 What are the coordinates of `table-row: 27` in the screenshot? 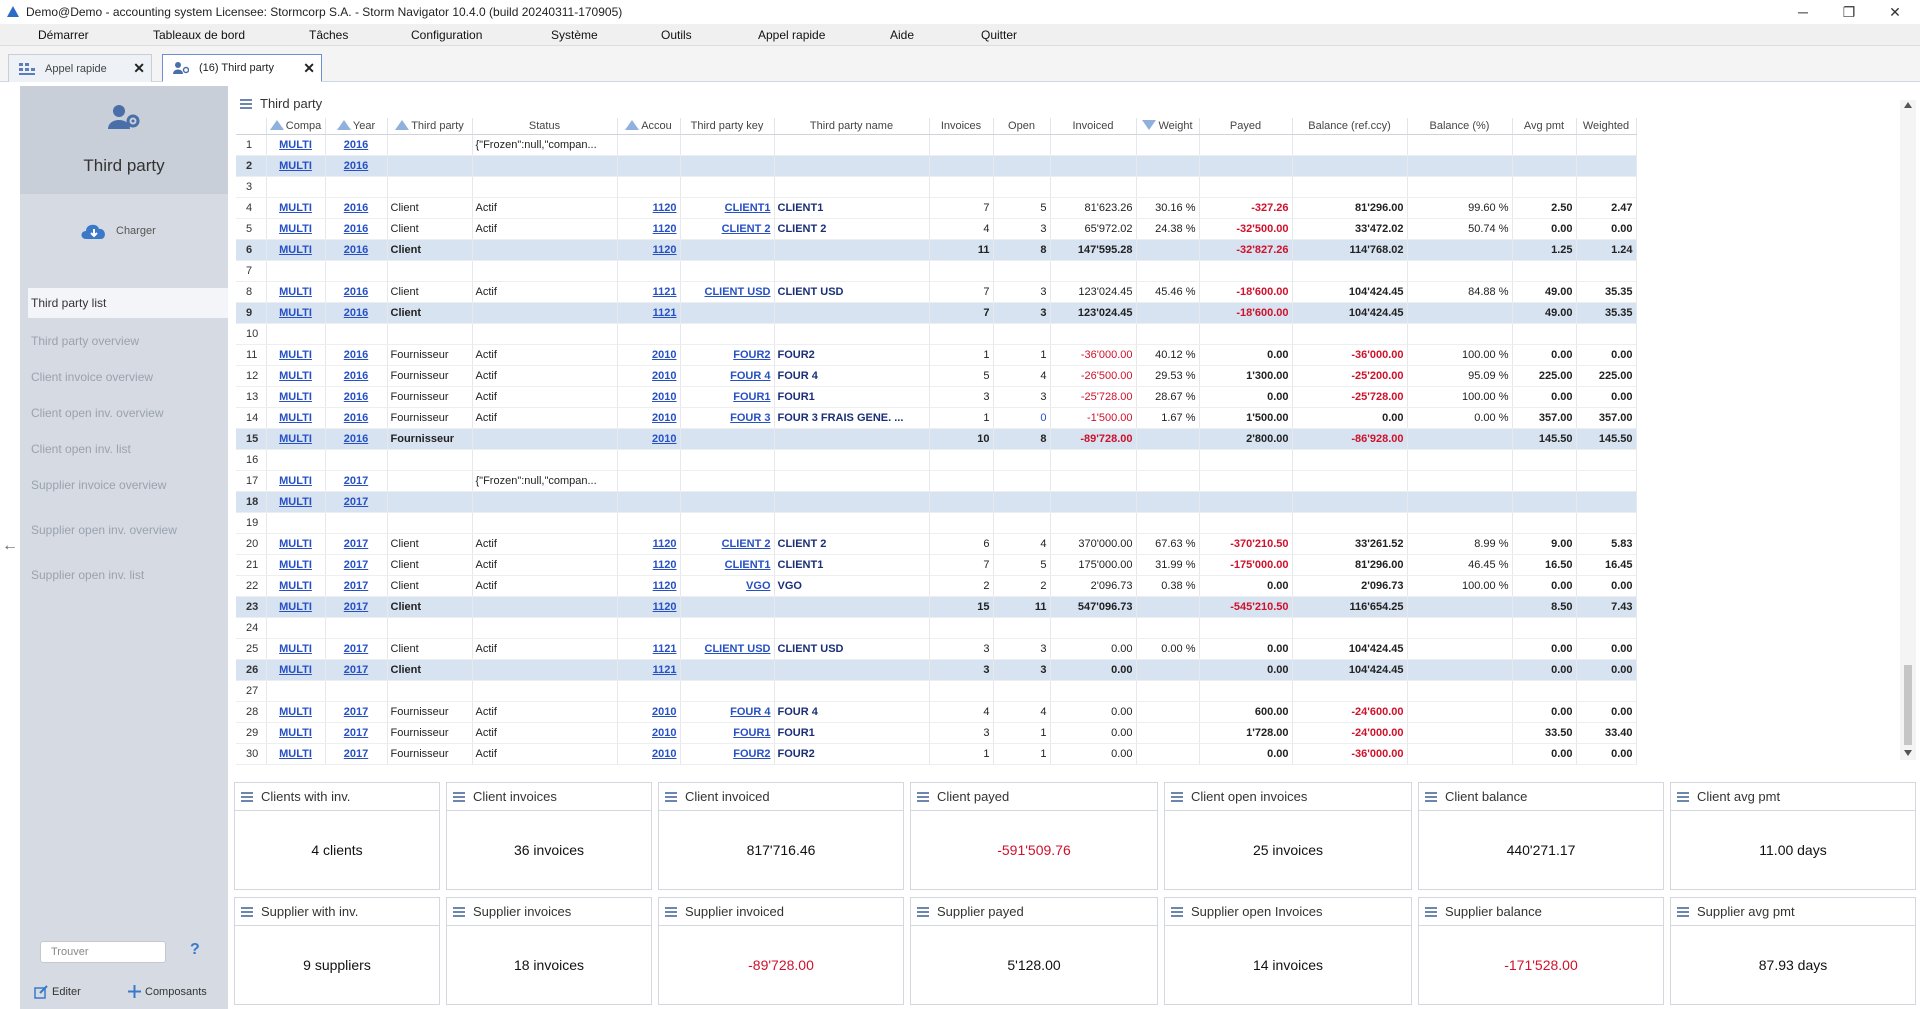 It's located at (936, 691).